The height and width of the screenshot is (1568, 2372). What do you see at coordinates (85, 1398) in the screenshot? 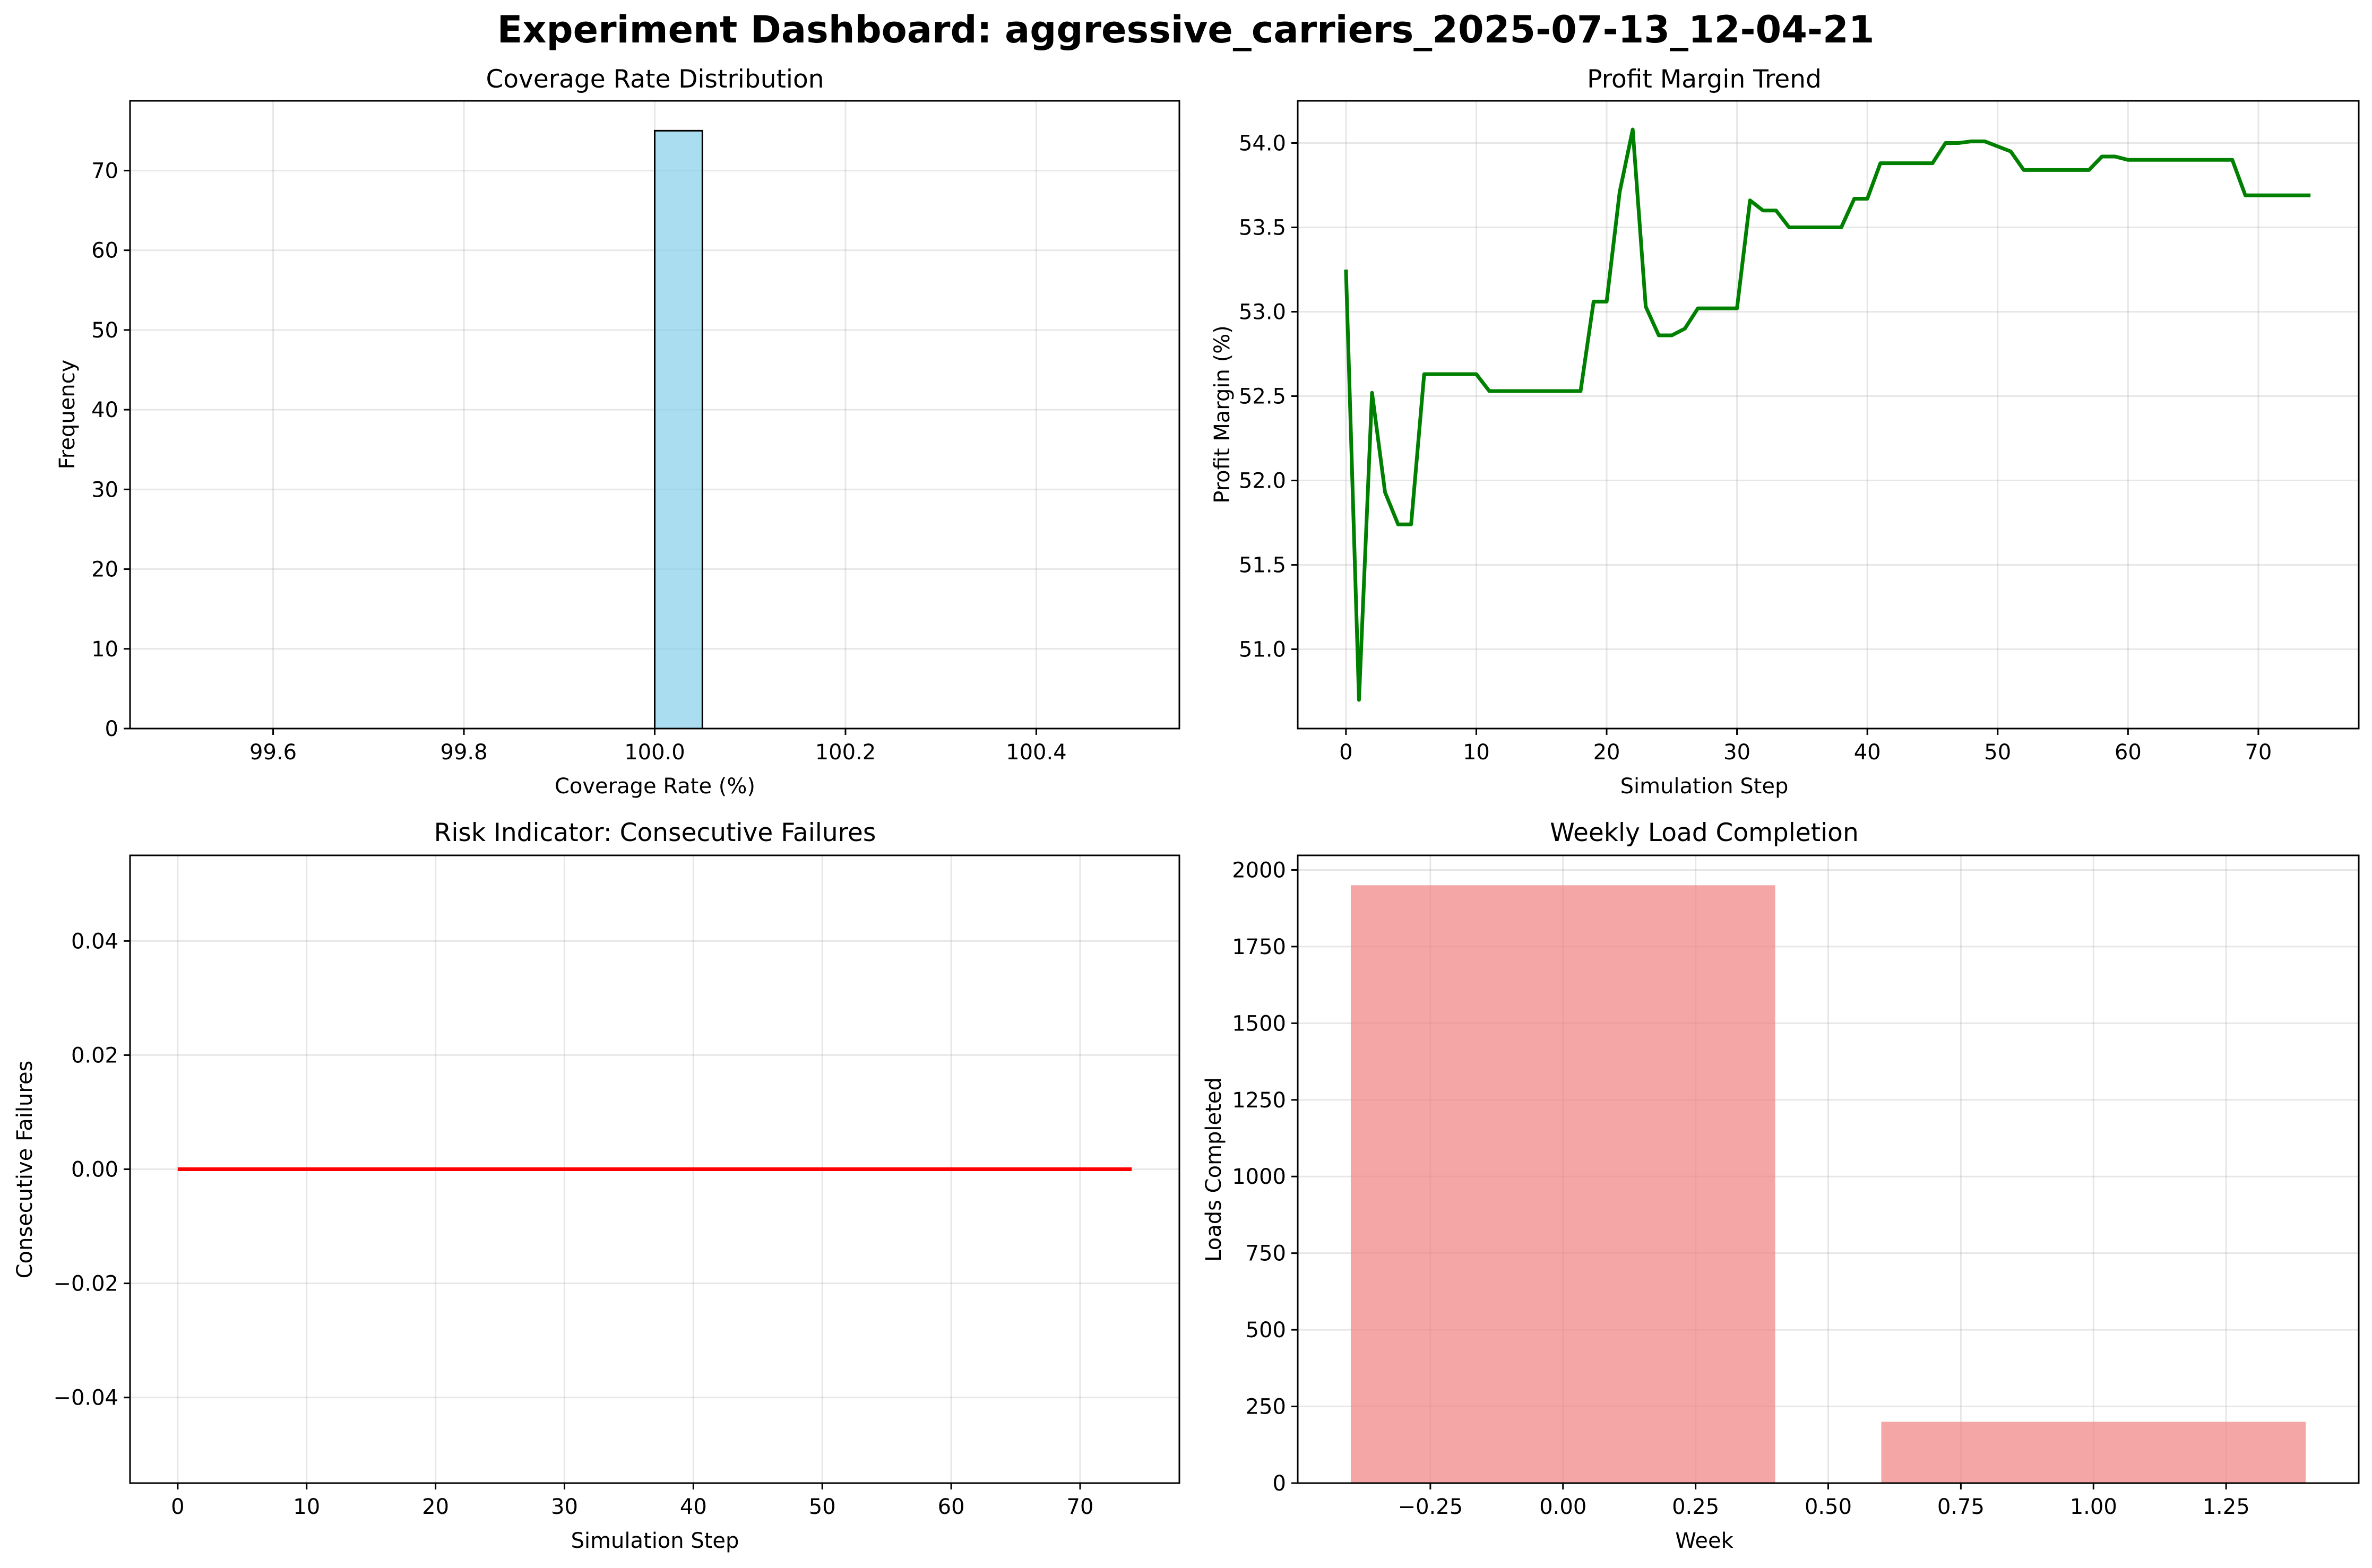
I see `y-tick-label: −0.04` at bounding box center [85, 1398].